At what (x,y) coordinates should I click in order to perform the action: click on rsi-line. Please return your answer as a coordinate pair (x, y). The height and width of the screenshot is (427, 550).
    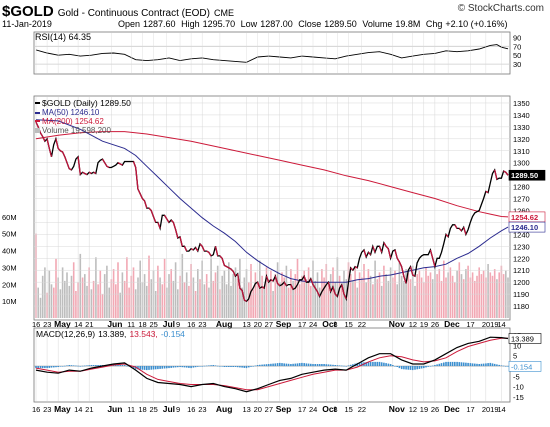
    Looking at the image, I should click on (272, 53).